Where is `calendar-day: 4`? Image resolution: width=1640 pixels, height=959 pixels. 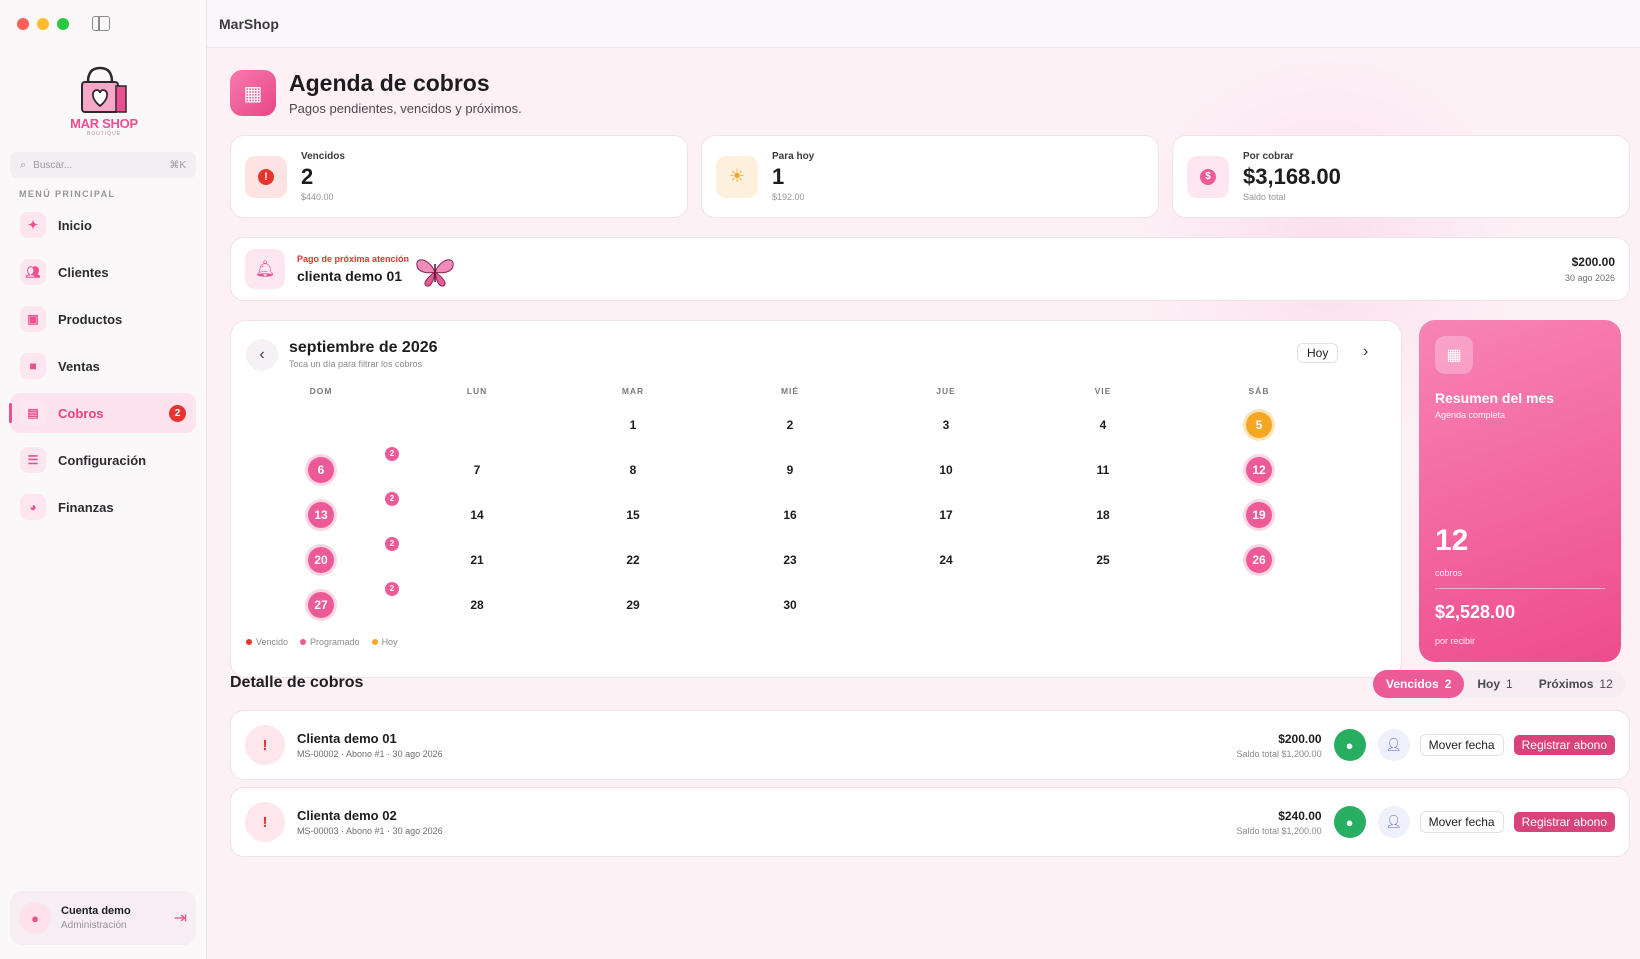
calendar-day: 4 is located at coordinates (1103, 425).